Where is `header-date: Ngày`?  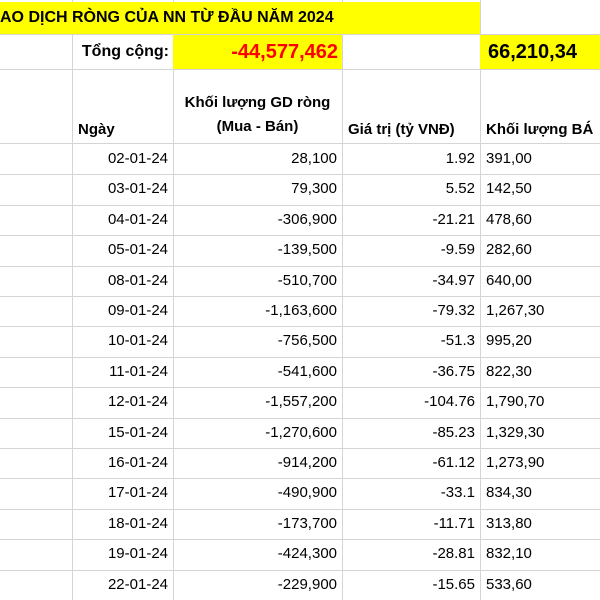 header-date: Ngày is located at coordinates (96, 129).